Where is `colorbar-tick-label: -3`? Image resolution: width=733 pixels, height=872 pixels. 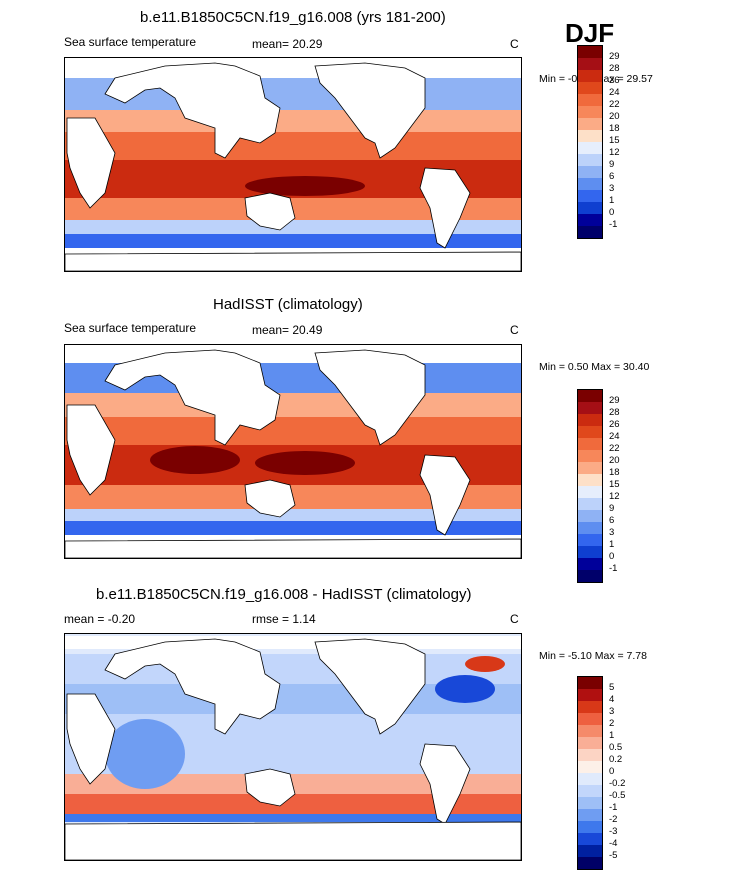 colorbar-tick-label: -3 is located at coordinates (613, 831).